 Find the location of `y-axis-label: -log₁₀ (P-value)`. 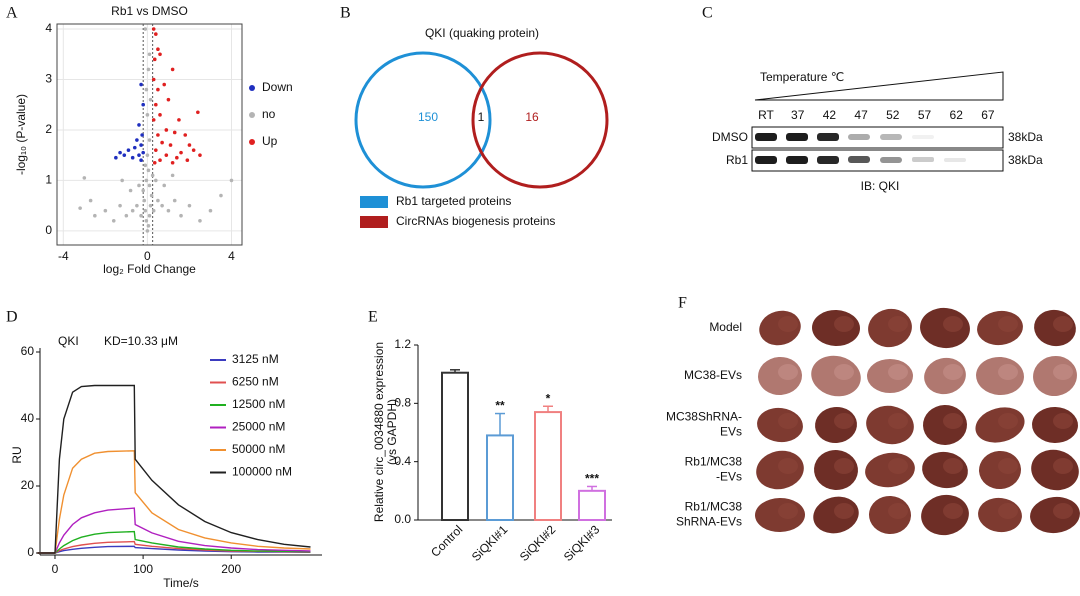

y-axis-label: -log₁₀ (P-value) is located at coordinates (21, 134).